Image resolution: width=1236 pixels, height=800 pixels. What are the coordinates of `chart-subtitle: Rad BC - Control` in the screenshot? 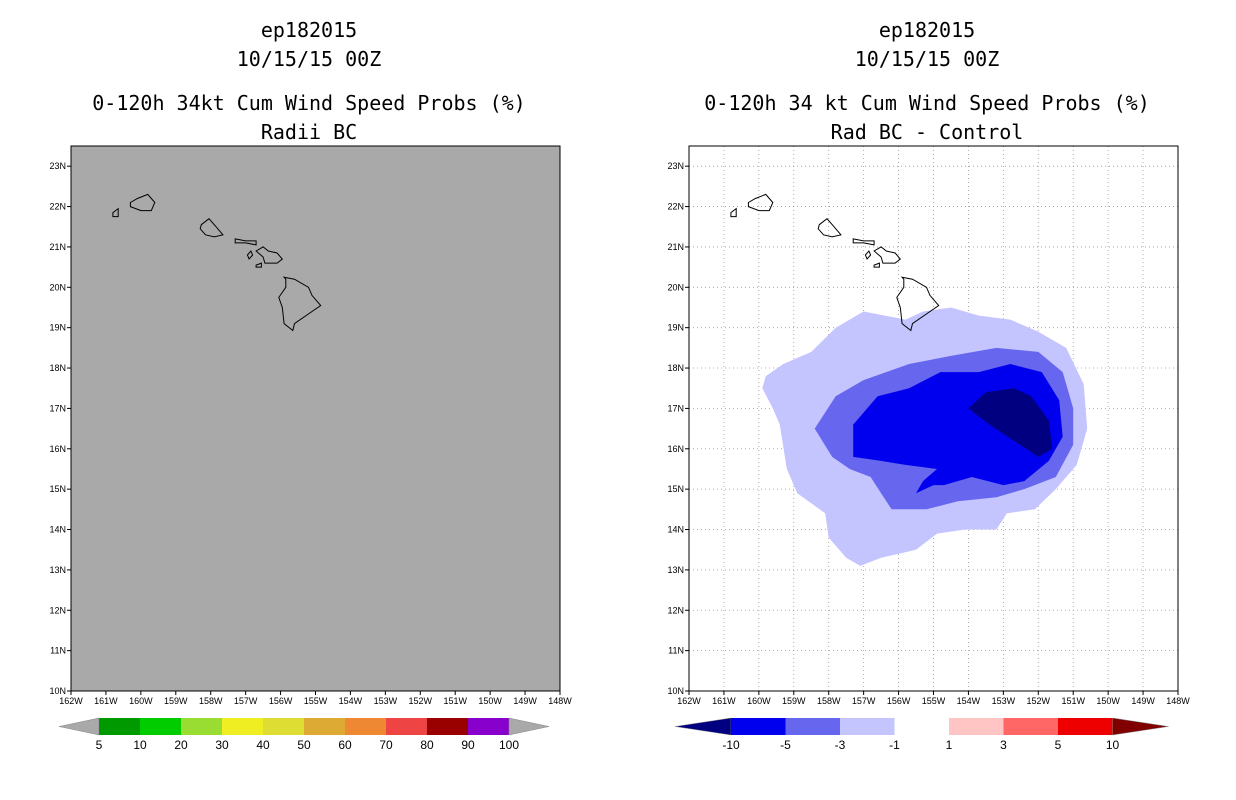 It's located at (927, 132).